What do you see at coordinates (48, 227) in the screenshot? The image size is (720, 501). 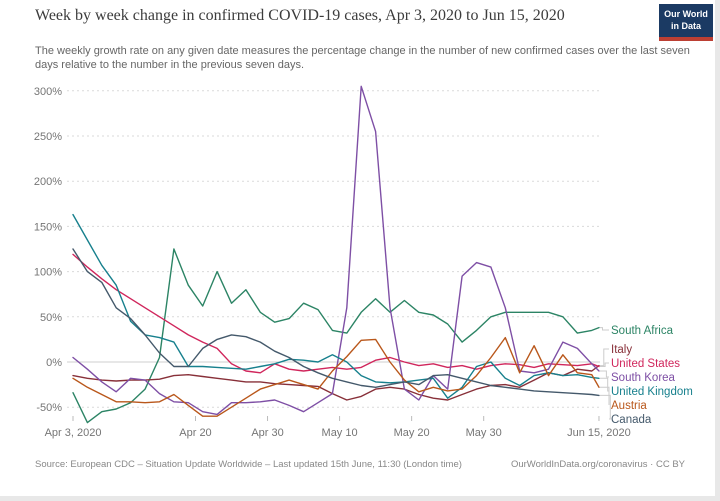 I see `y-axis-label: 150%` at bounding box center [48, 227].